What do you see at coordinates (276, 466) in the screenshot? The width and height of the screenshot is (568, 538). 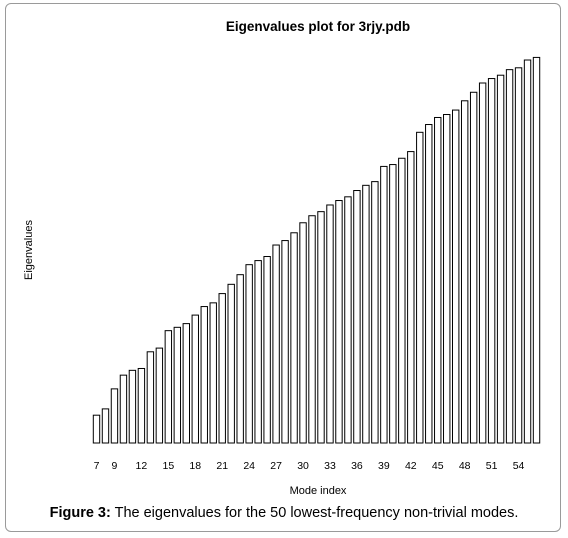 I see `x-tick-label: 27` at bounding box center [276, 466].